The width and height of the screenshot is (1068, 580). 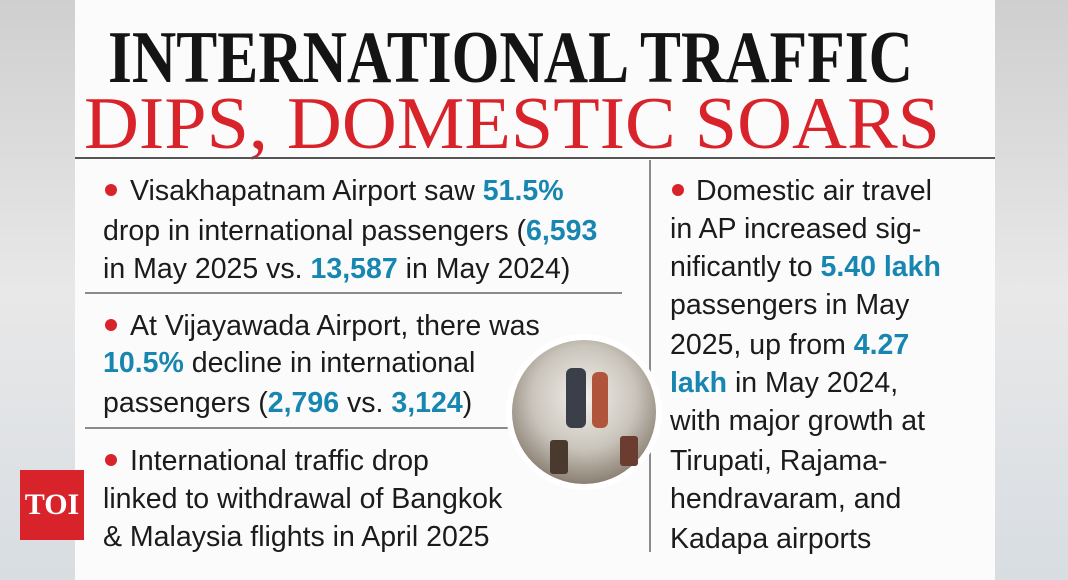 I want to click on bullet-line: lakh in May 2024,, so click(x=784, y=383).